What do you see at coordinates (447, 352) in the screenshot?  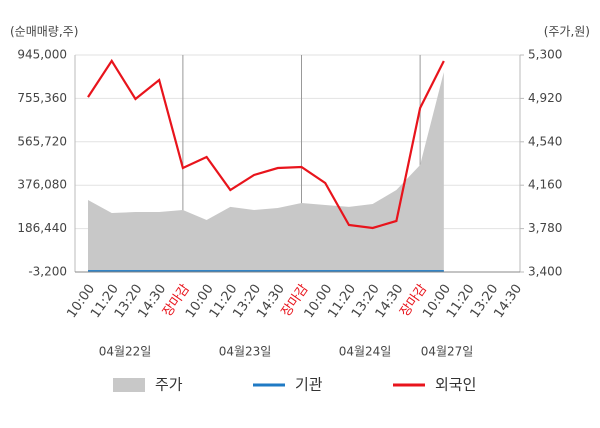 I see `date-label: 04월27일` at bounding box center [447, 352].